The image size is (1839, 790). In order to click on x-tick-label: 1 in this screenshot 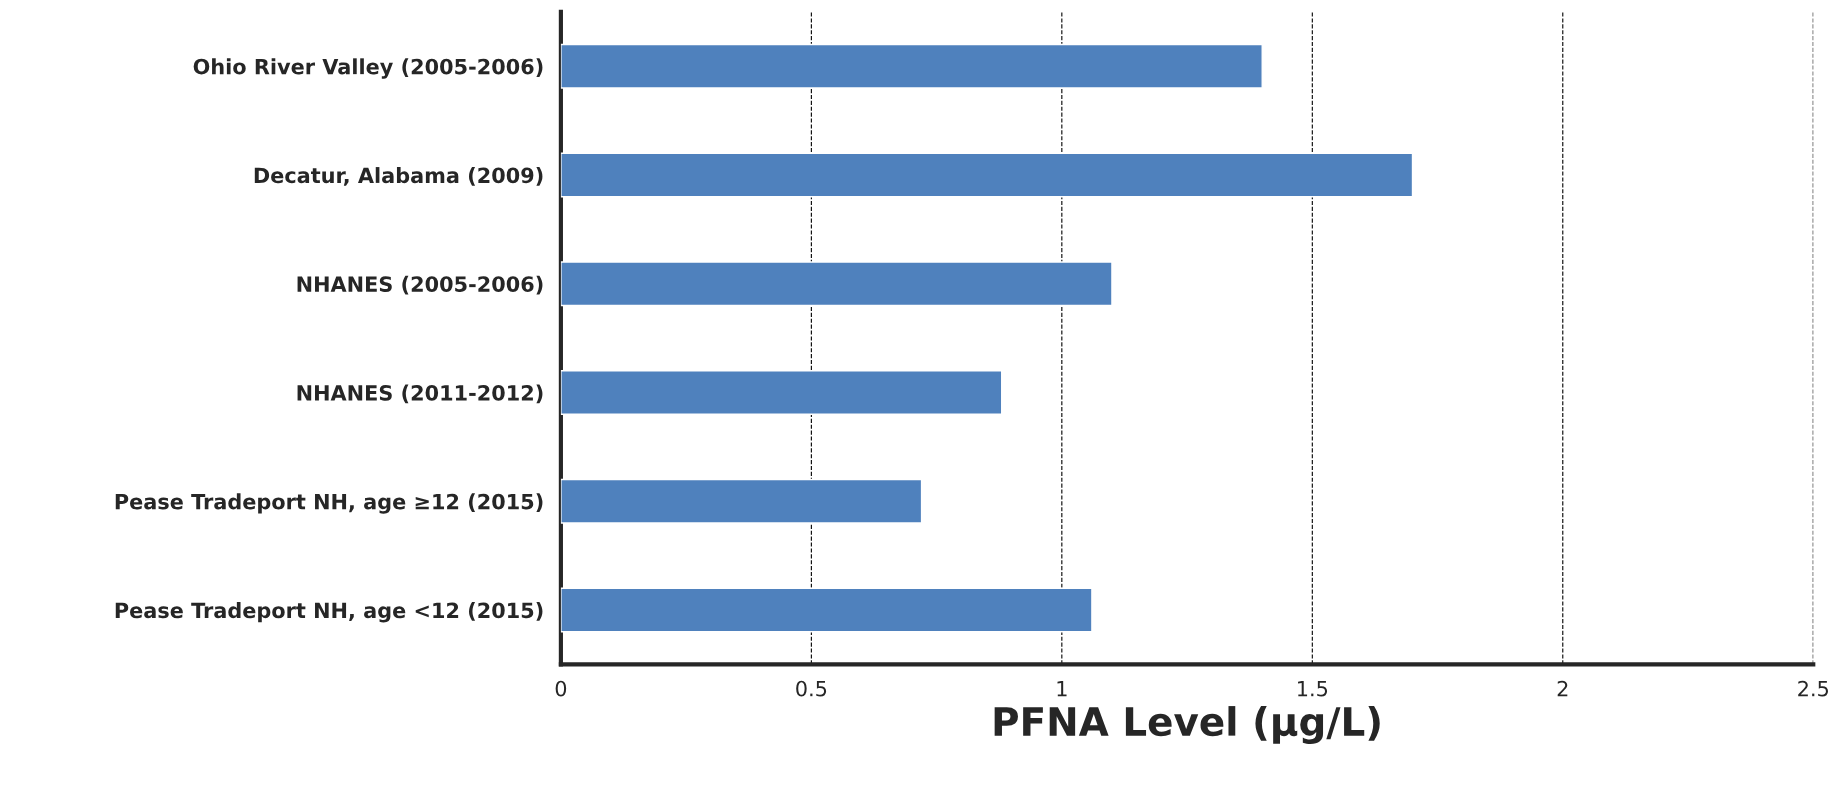, I will do `click(1062, 689)`.